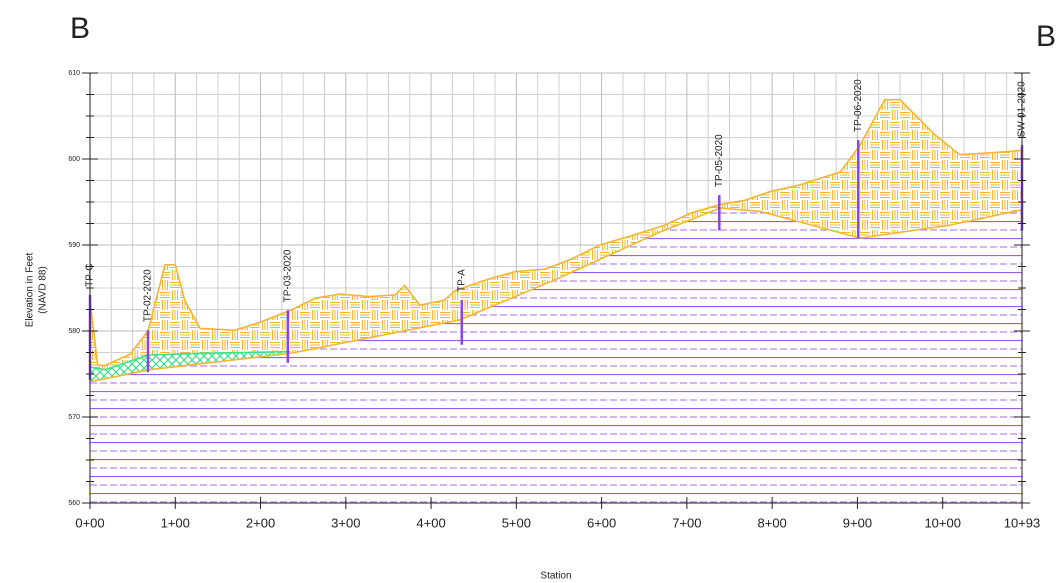  I want to click on borehole-label: TP-06-2020, so click(858, 105).